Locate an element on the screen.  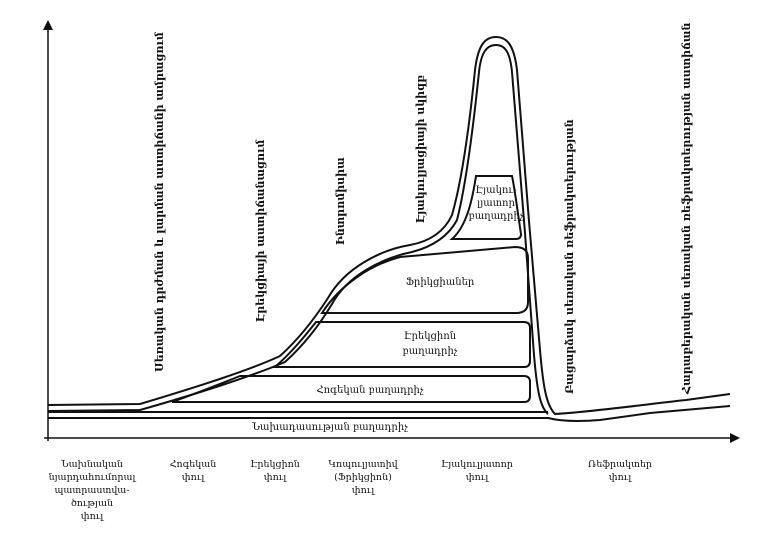
friction-band-label: Ֆրիկցիաներ is located at coordinates (440, 282).